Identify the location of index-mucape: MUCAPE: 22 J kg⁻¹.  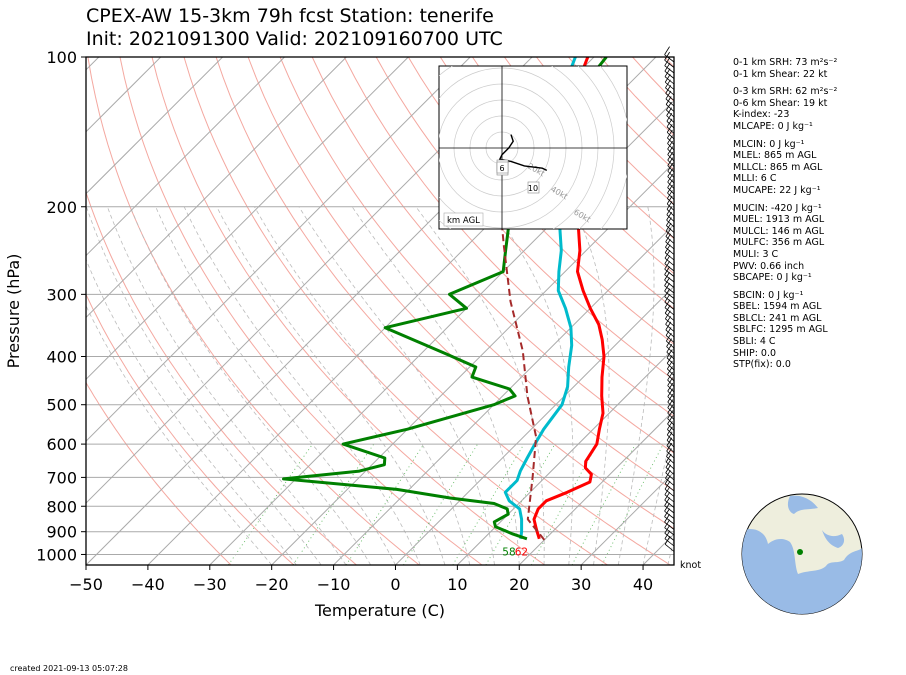
(777, 190).